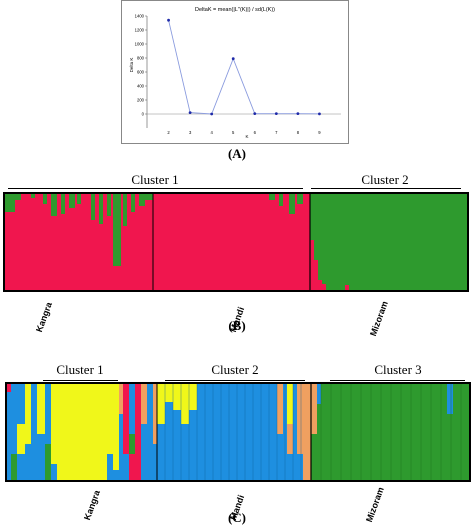 The height and width of the screenshot is (527, 474). I want to click on y-axis-label: Delta K, so click(131, 65).